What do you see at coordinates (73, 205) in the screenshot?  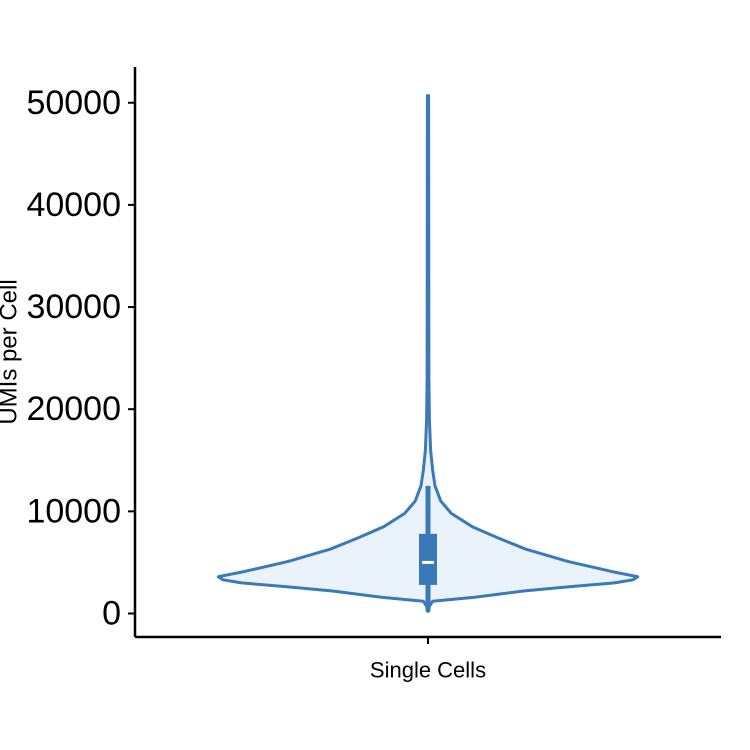 I see `y-tick-label: 40000` at bounding box center [73, 205].